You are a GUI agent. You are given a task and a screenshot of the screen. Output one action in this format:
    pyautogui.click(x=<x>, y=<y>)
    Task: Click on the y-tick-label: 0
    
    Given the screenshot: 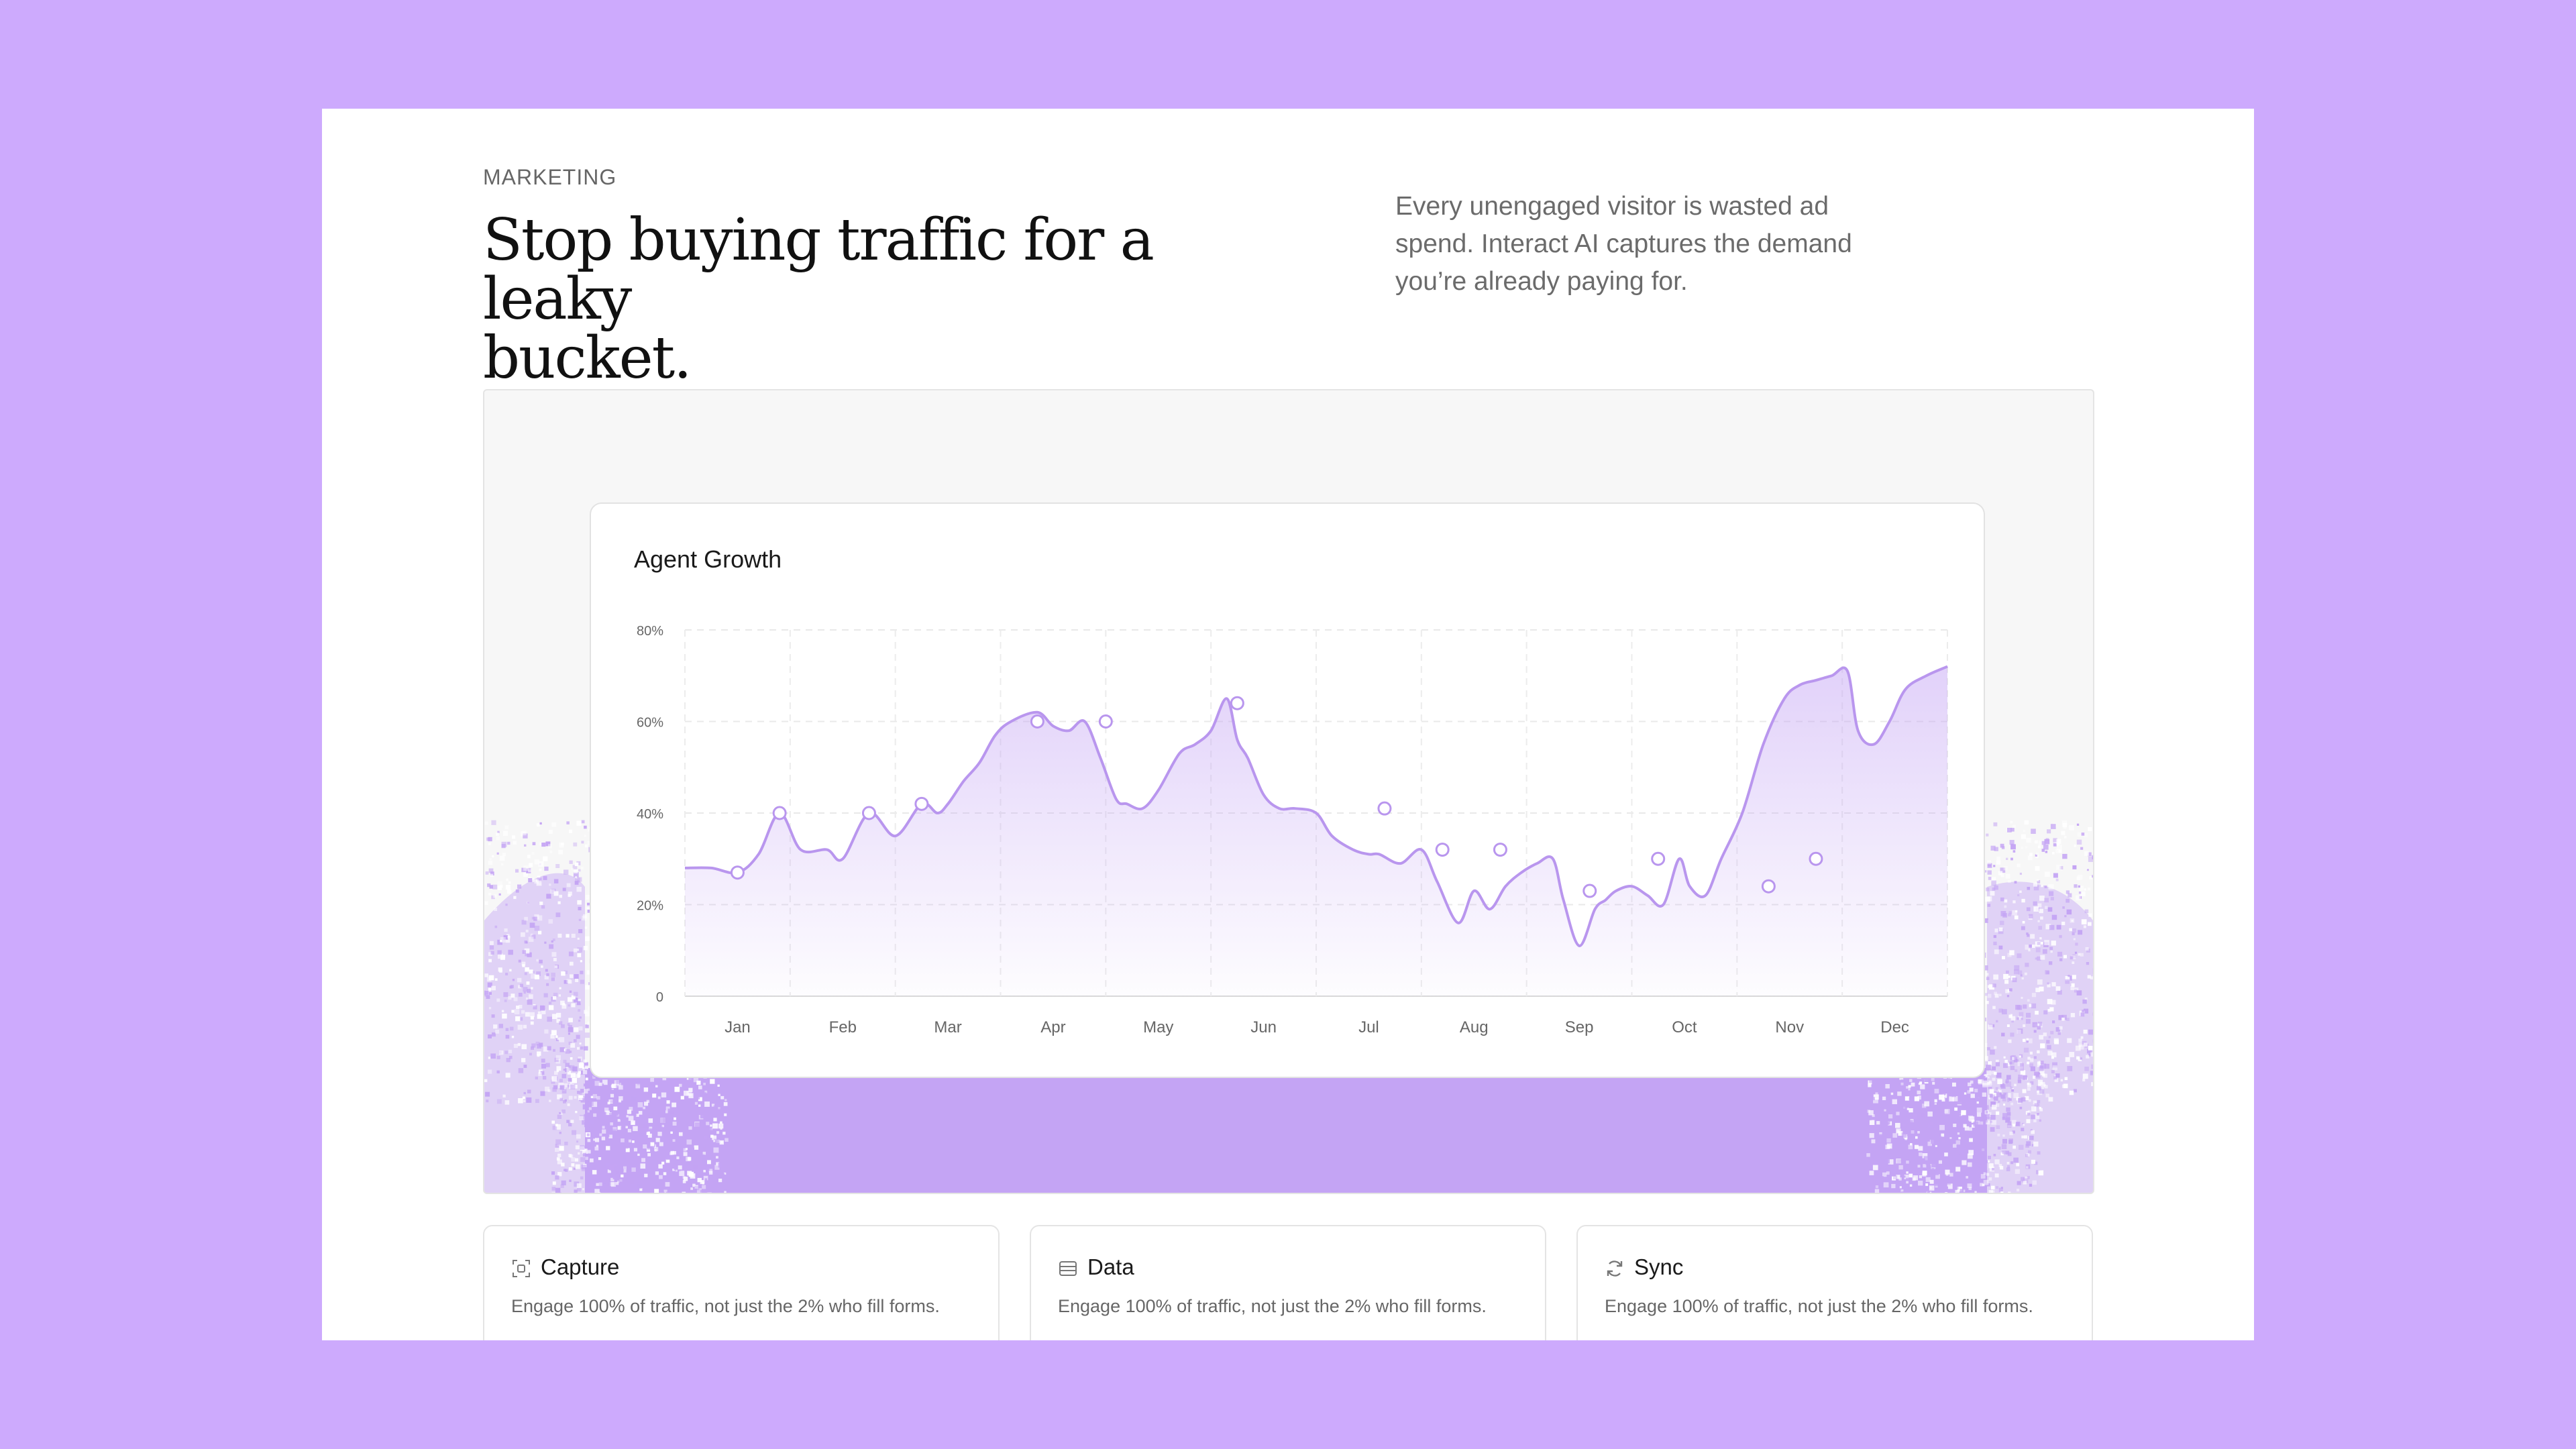 What is the action you would take?
    pyautogui.click(x=659, y=997)
    